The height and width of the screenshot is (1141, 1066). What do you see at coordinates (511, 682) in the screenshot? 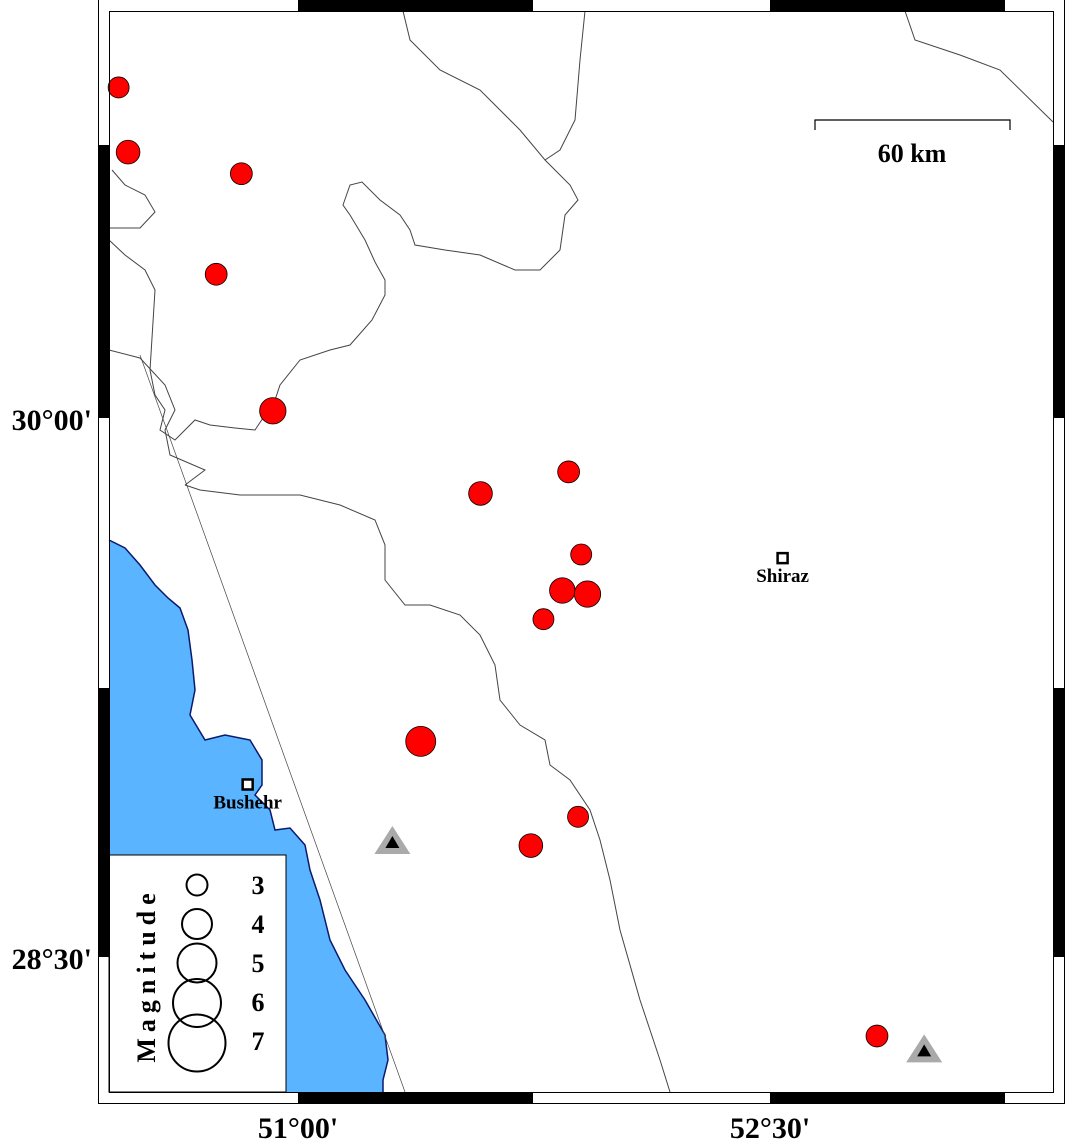
I see `cities: Shiraz Bushehr` at bounding box center [511, 682].